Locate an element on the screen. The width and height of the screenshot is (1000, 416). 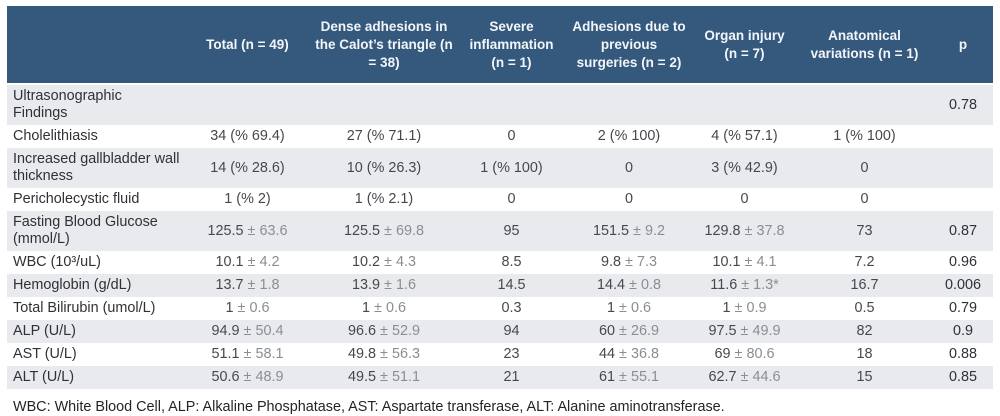
value-cell: 9.8 ± 7.3 is located at coordinates (629, 262).